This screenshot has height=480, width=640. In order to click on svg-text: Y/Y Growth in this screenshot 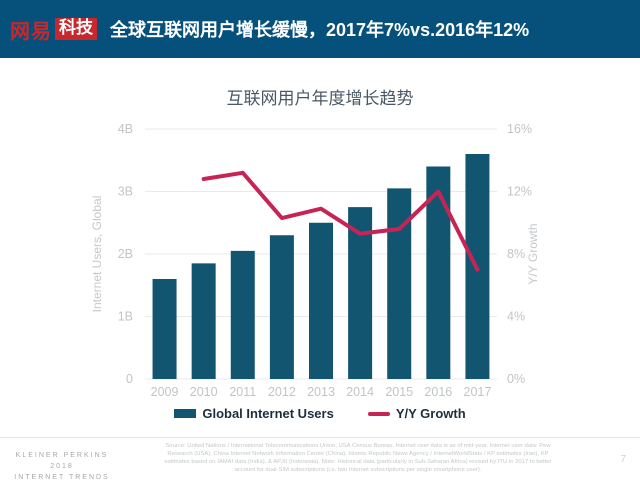, I will do `click(533, 253)`.